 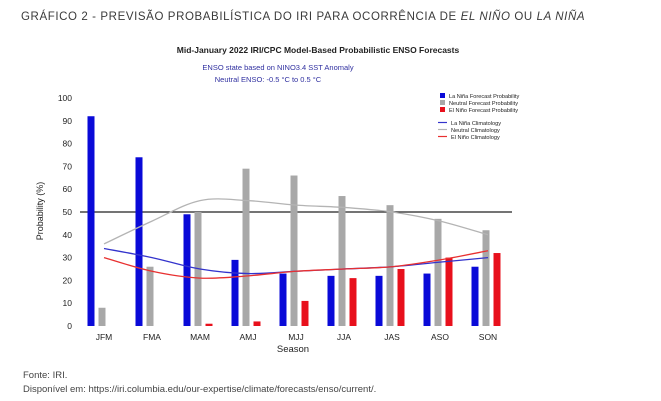 I want to click on x-tick-label: JFM, so click(x=104, y=337).